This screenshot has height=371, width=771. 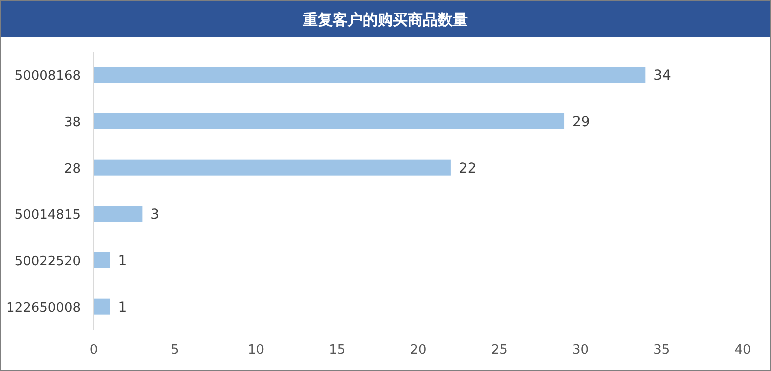 I want to click on data-label: 34, so click(x=663, y=76).